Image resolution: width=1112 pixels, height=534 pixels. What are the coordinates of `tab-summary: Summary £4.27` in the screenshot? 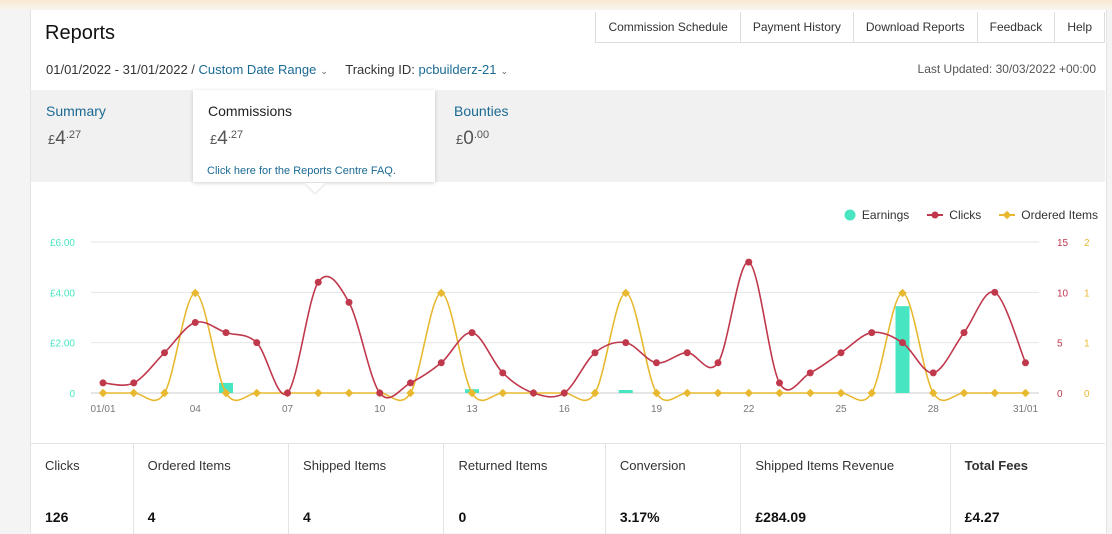 It's located at (112, 136).